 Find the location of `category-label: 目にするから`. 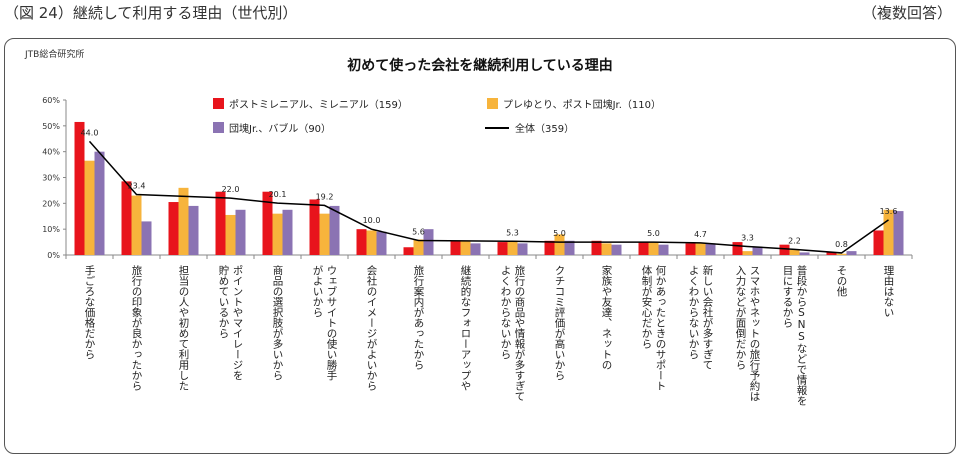

category-label: 目にするから is located at coordinates (788, 297).